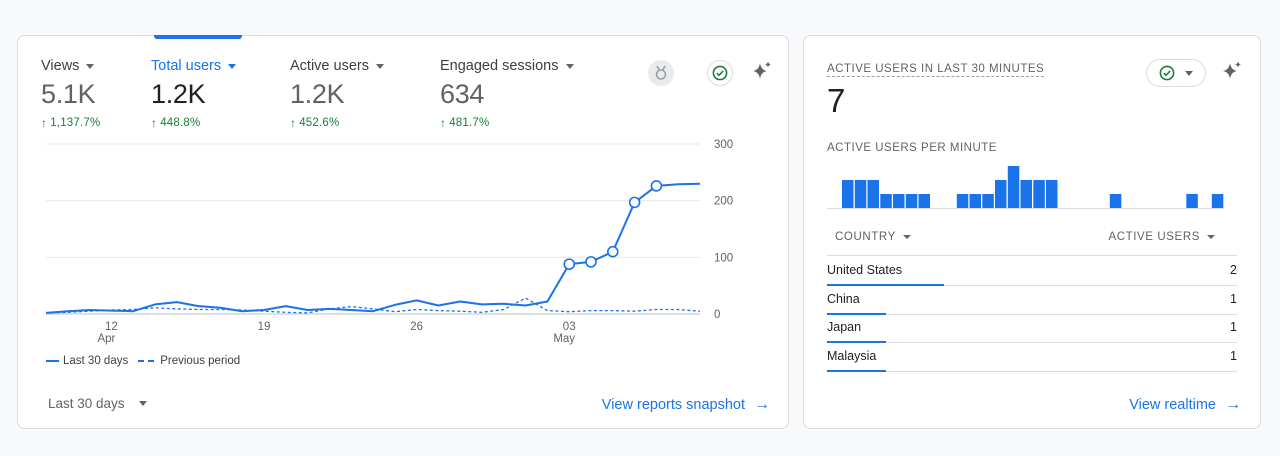 This screenshot has height=456, width=1280. Describe the element at coordinates (60, 66) in the screenshot. I see `metric-label-text: Views` at that location.